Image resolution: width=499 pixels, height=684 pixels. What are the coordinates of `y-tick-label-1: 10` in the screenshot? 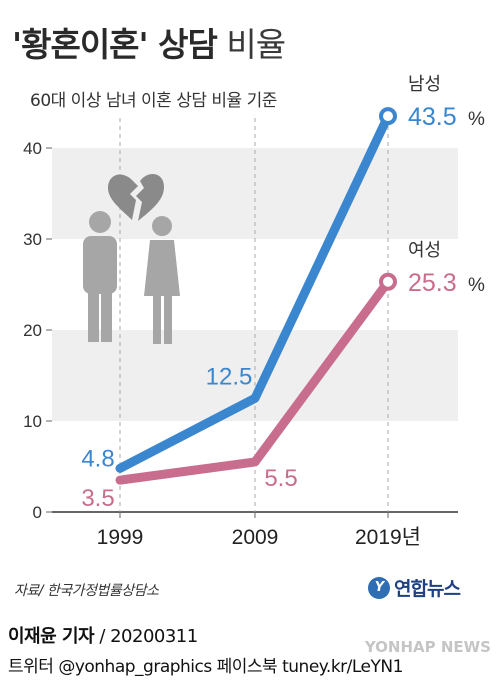 It's located at (32, 421).